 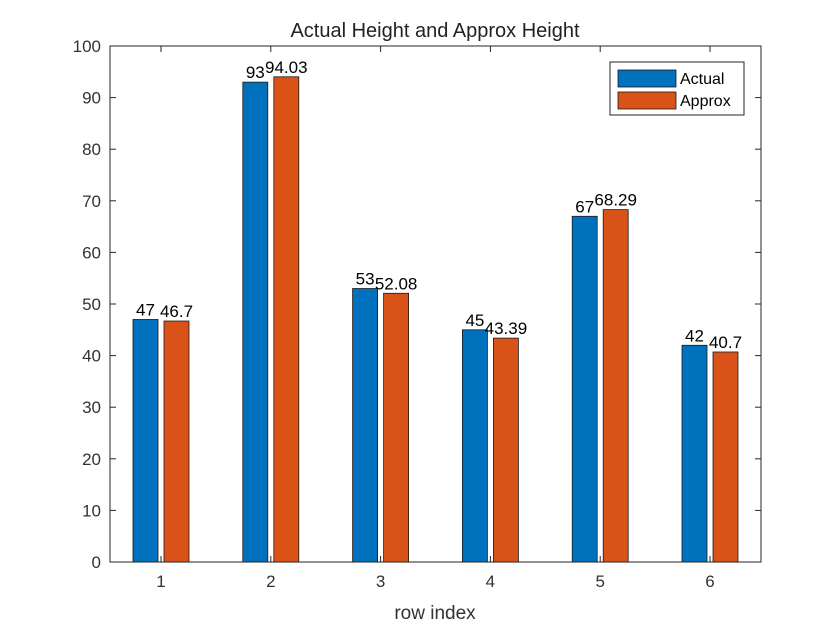 What do you see at coordinates (91, 252) in the screenshot?
I see `y-tick-label-60: 60` at bounding box center [91, 252].